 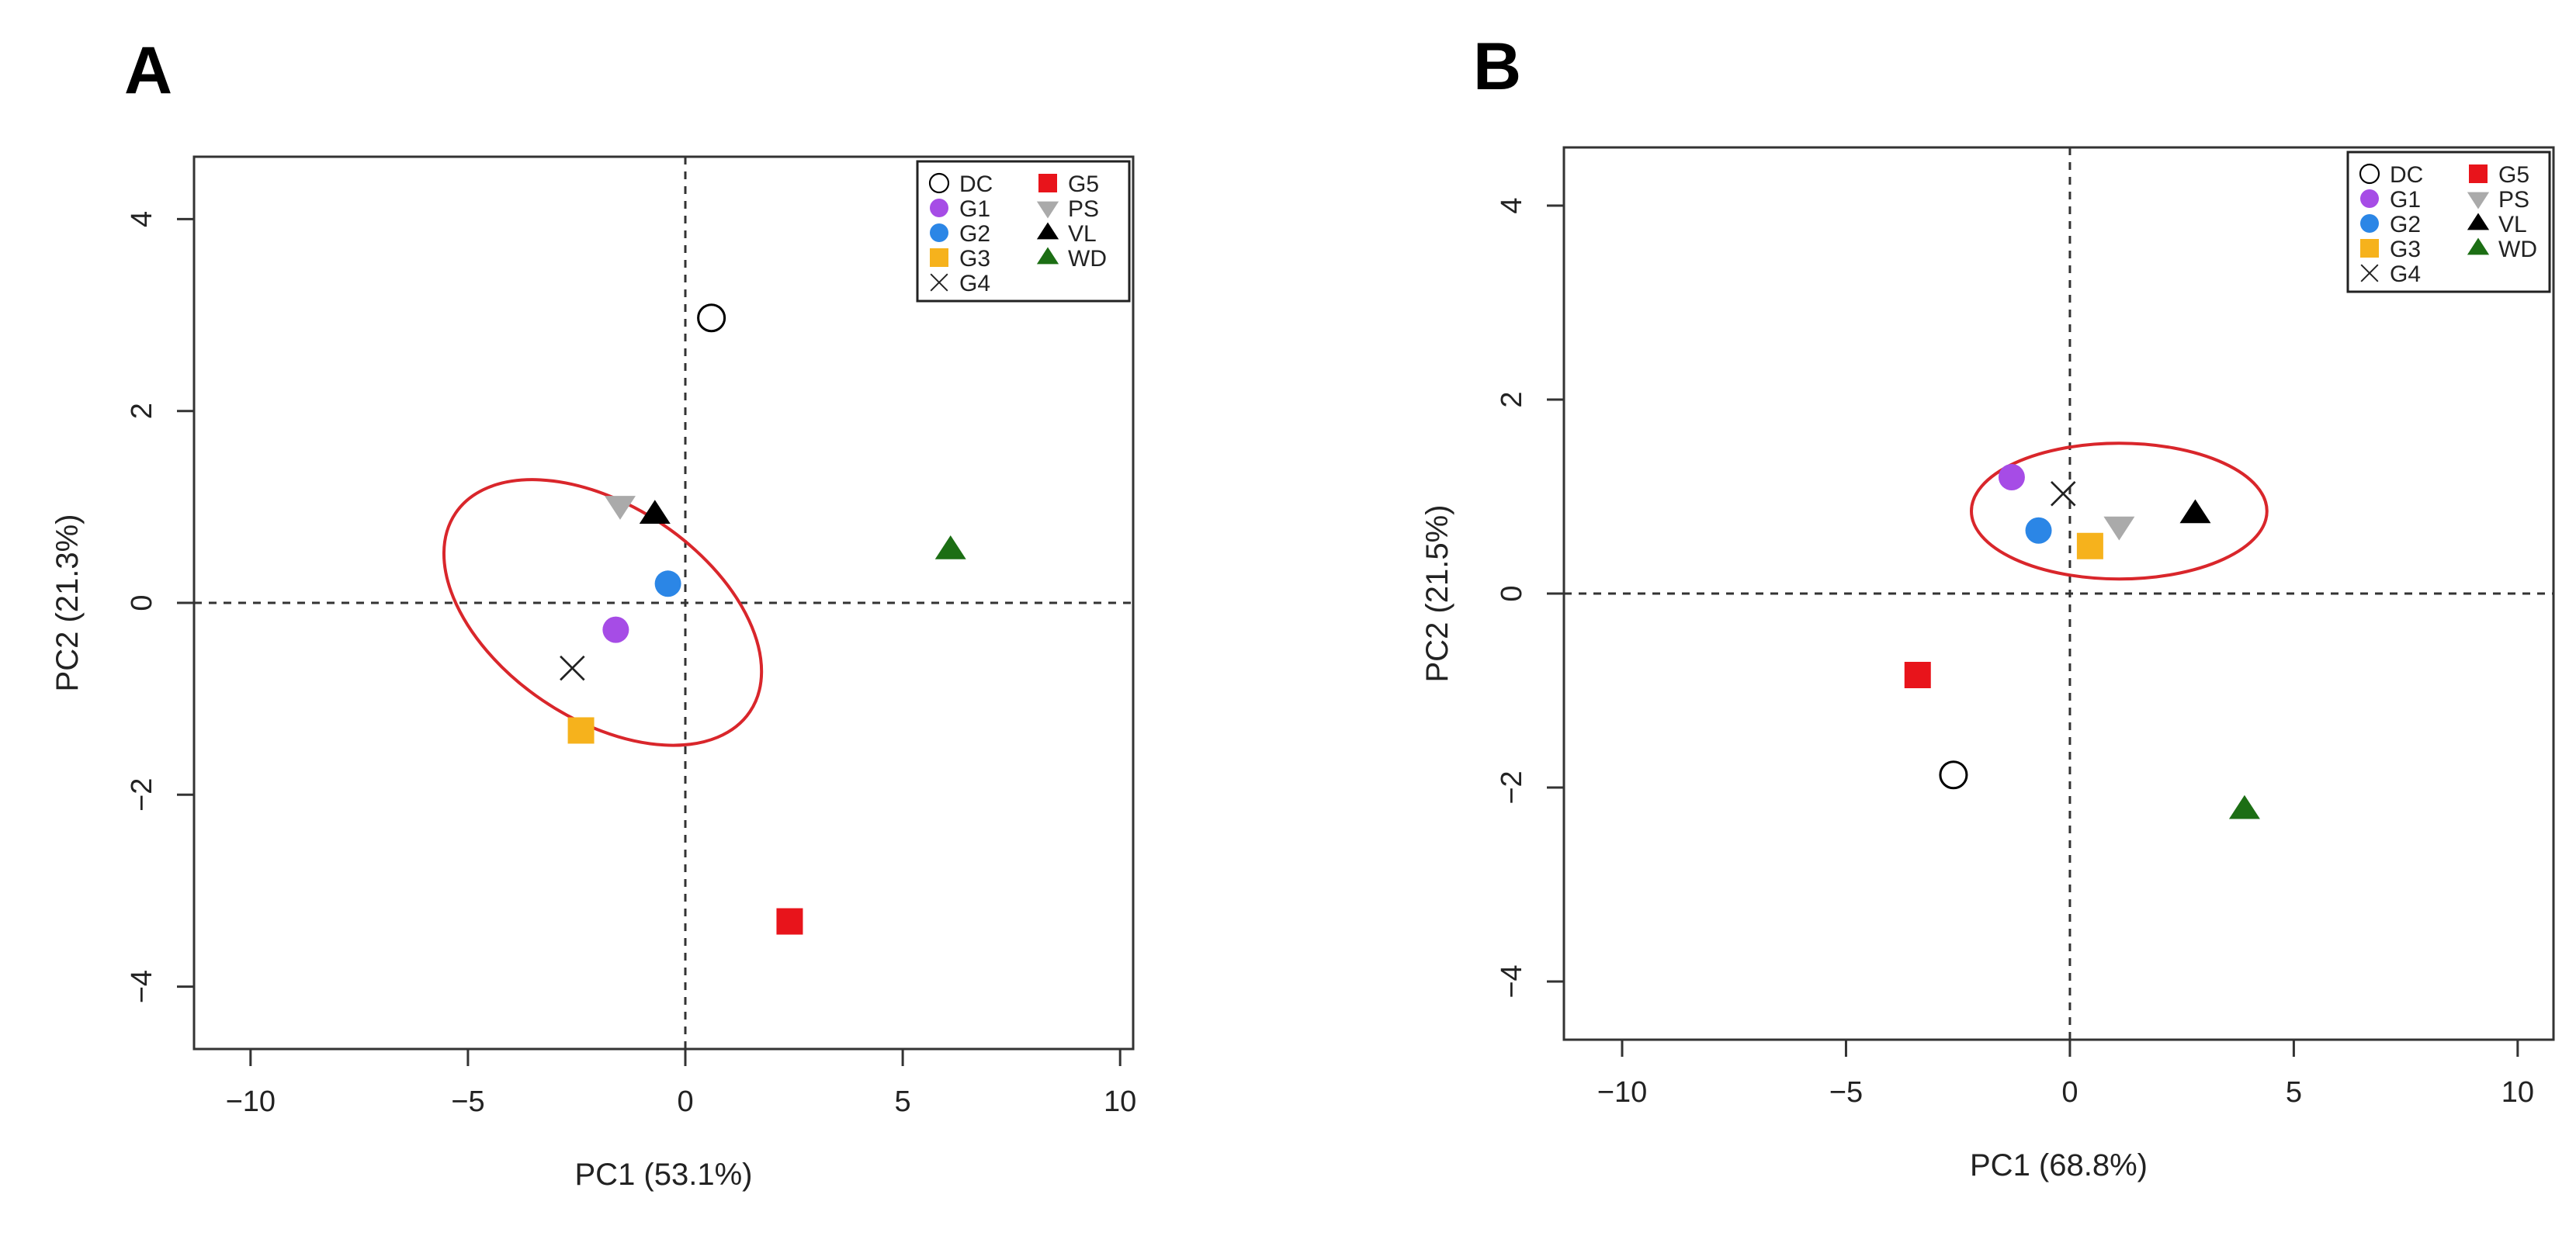 I want to click on y-axis-label: PC2 (21.5%), so click(x=1437, y=594).